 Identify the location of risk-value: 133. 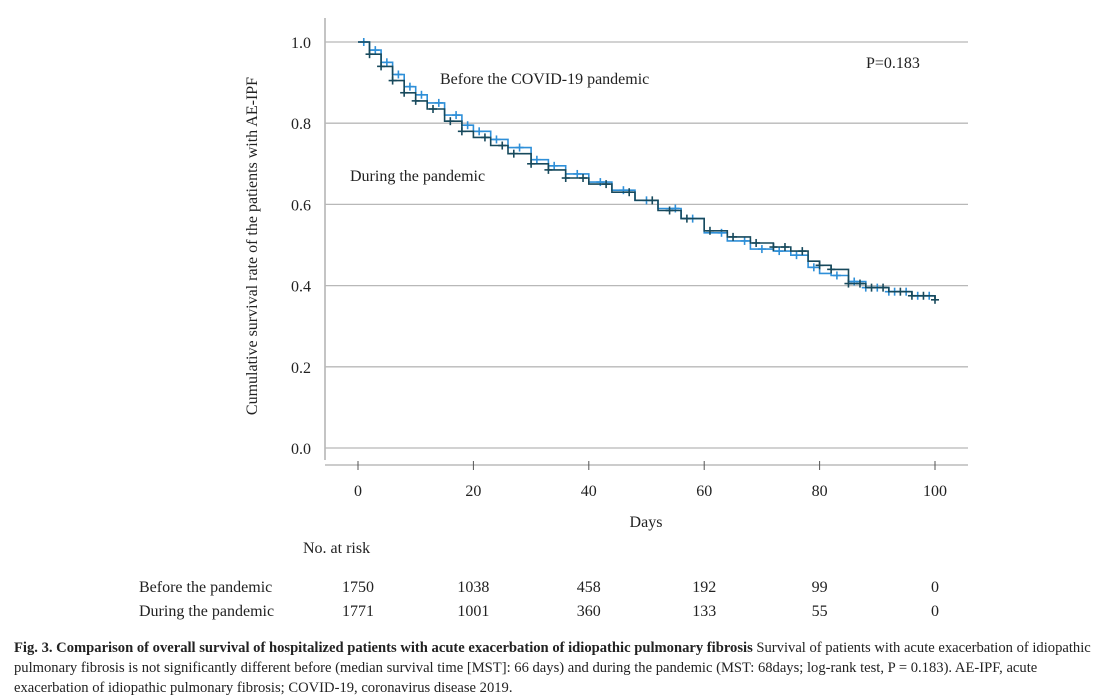
(704, 611).